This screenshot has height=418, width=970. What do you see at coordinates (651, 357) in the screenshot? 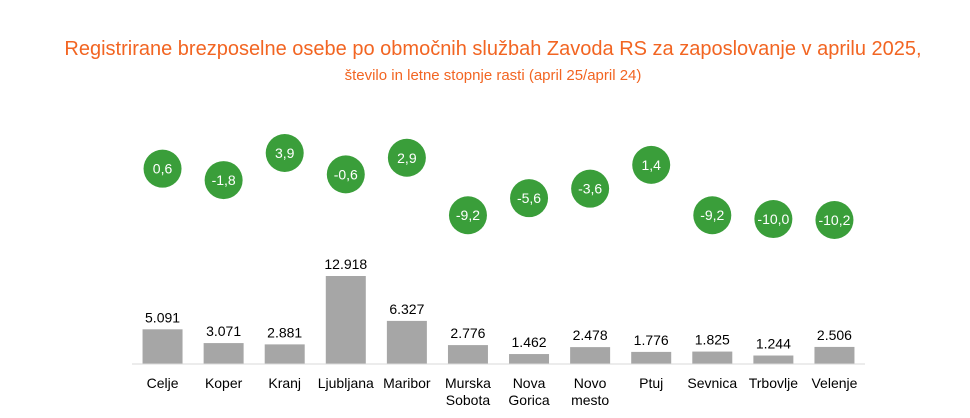
I see `bar-ptuj` at bounding box center [651, 357].